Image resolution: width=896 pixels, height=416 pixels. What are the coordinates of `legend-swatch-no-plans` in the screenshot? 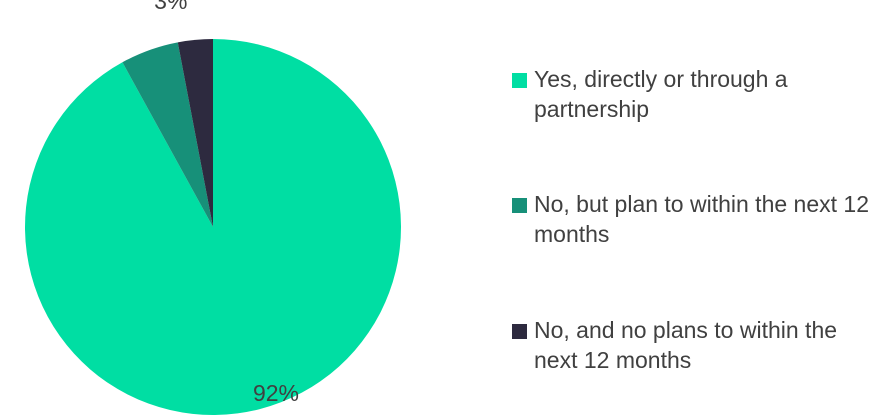 It's located at (519, 331).